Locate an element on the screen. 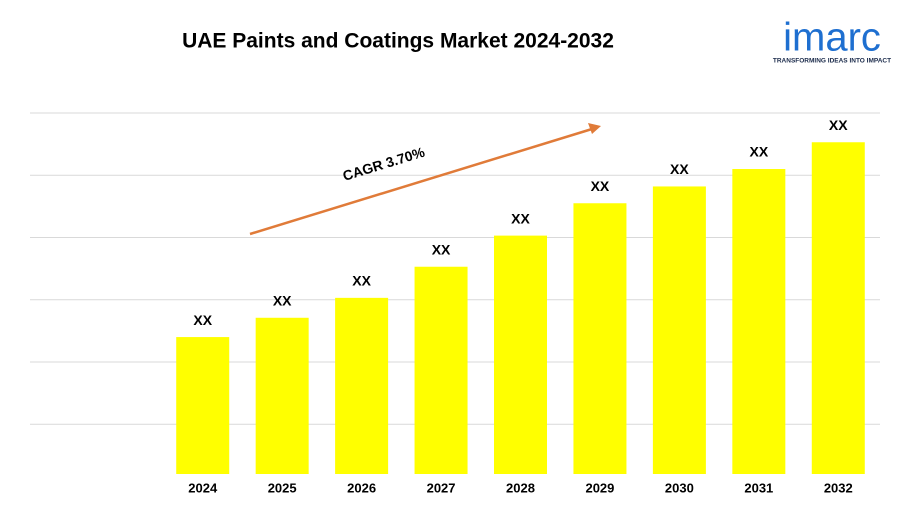 The width and height of the screenshot is (905, 507). cagr-label: CAGR 3.70% is located at coordinates (384, 164).